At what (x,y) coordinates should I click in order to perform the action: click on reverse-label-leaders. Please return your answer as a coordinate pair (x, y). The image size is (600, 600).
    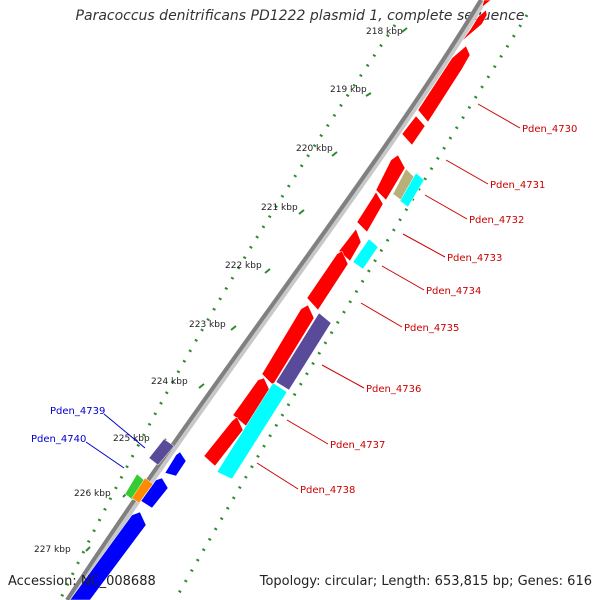
    Looking at the image, I should click on (115, 441).